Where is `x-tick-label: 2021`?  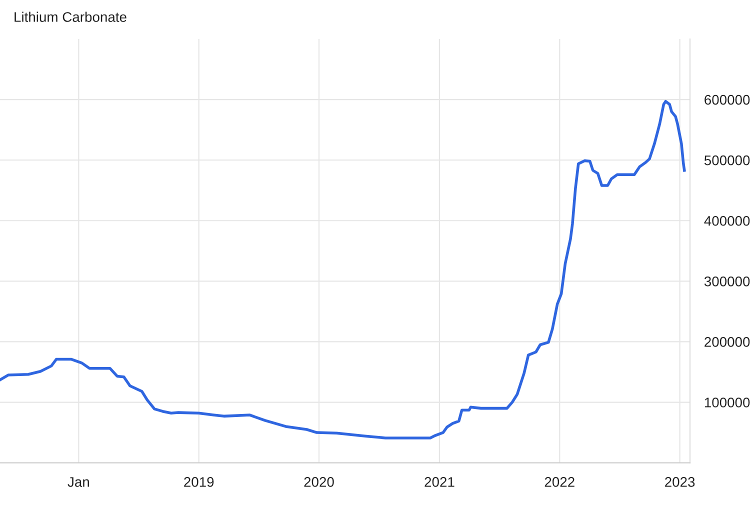
x-tick-label: 2021 is located at coordinates (439, 482).